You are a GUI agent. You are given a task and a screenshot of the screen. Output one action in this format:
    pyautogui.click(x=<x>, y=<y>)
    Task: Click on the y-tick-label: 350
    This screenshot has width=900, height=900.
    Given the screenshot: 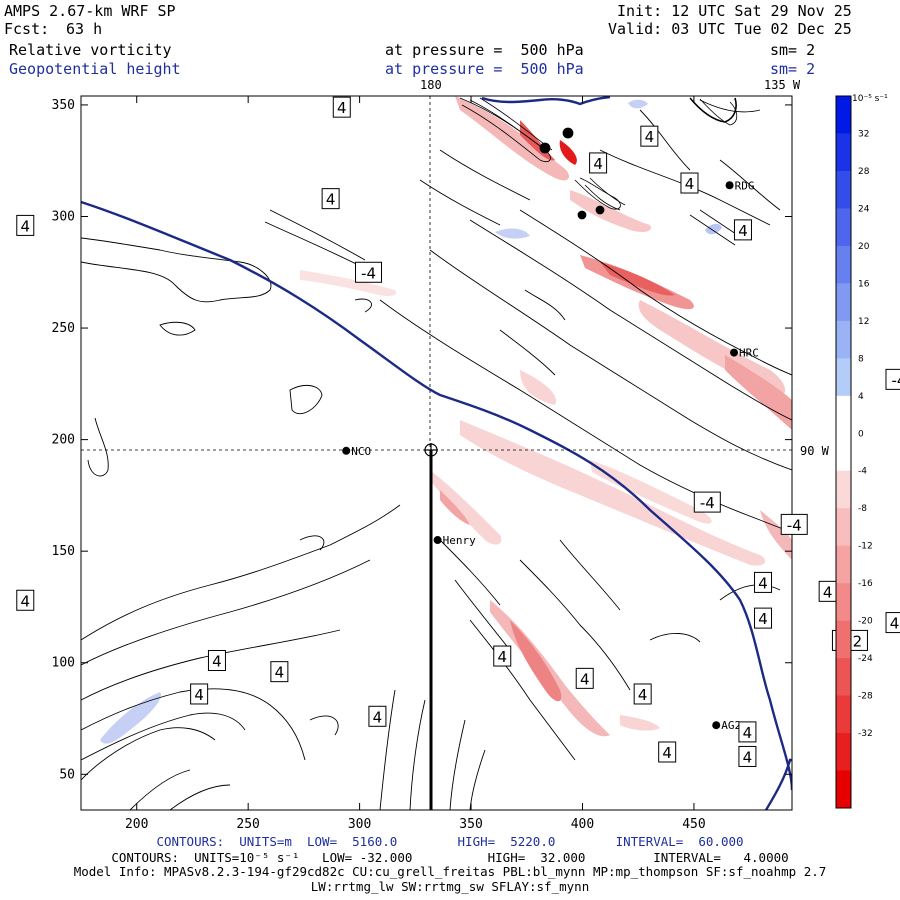 What is the action you would take?
    pyautogui.click(x=63, y=105)
    